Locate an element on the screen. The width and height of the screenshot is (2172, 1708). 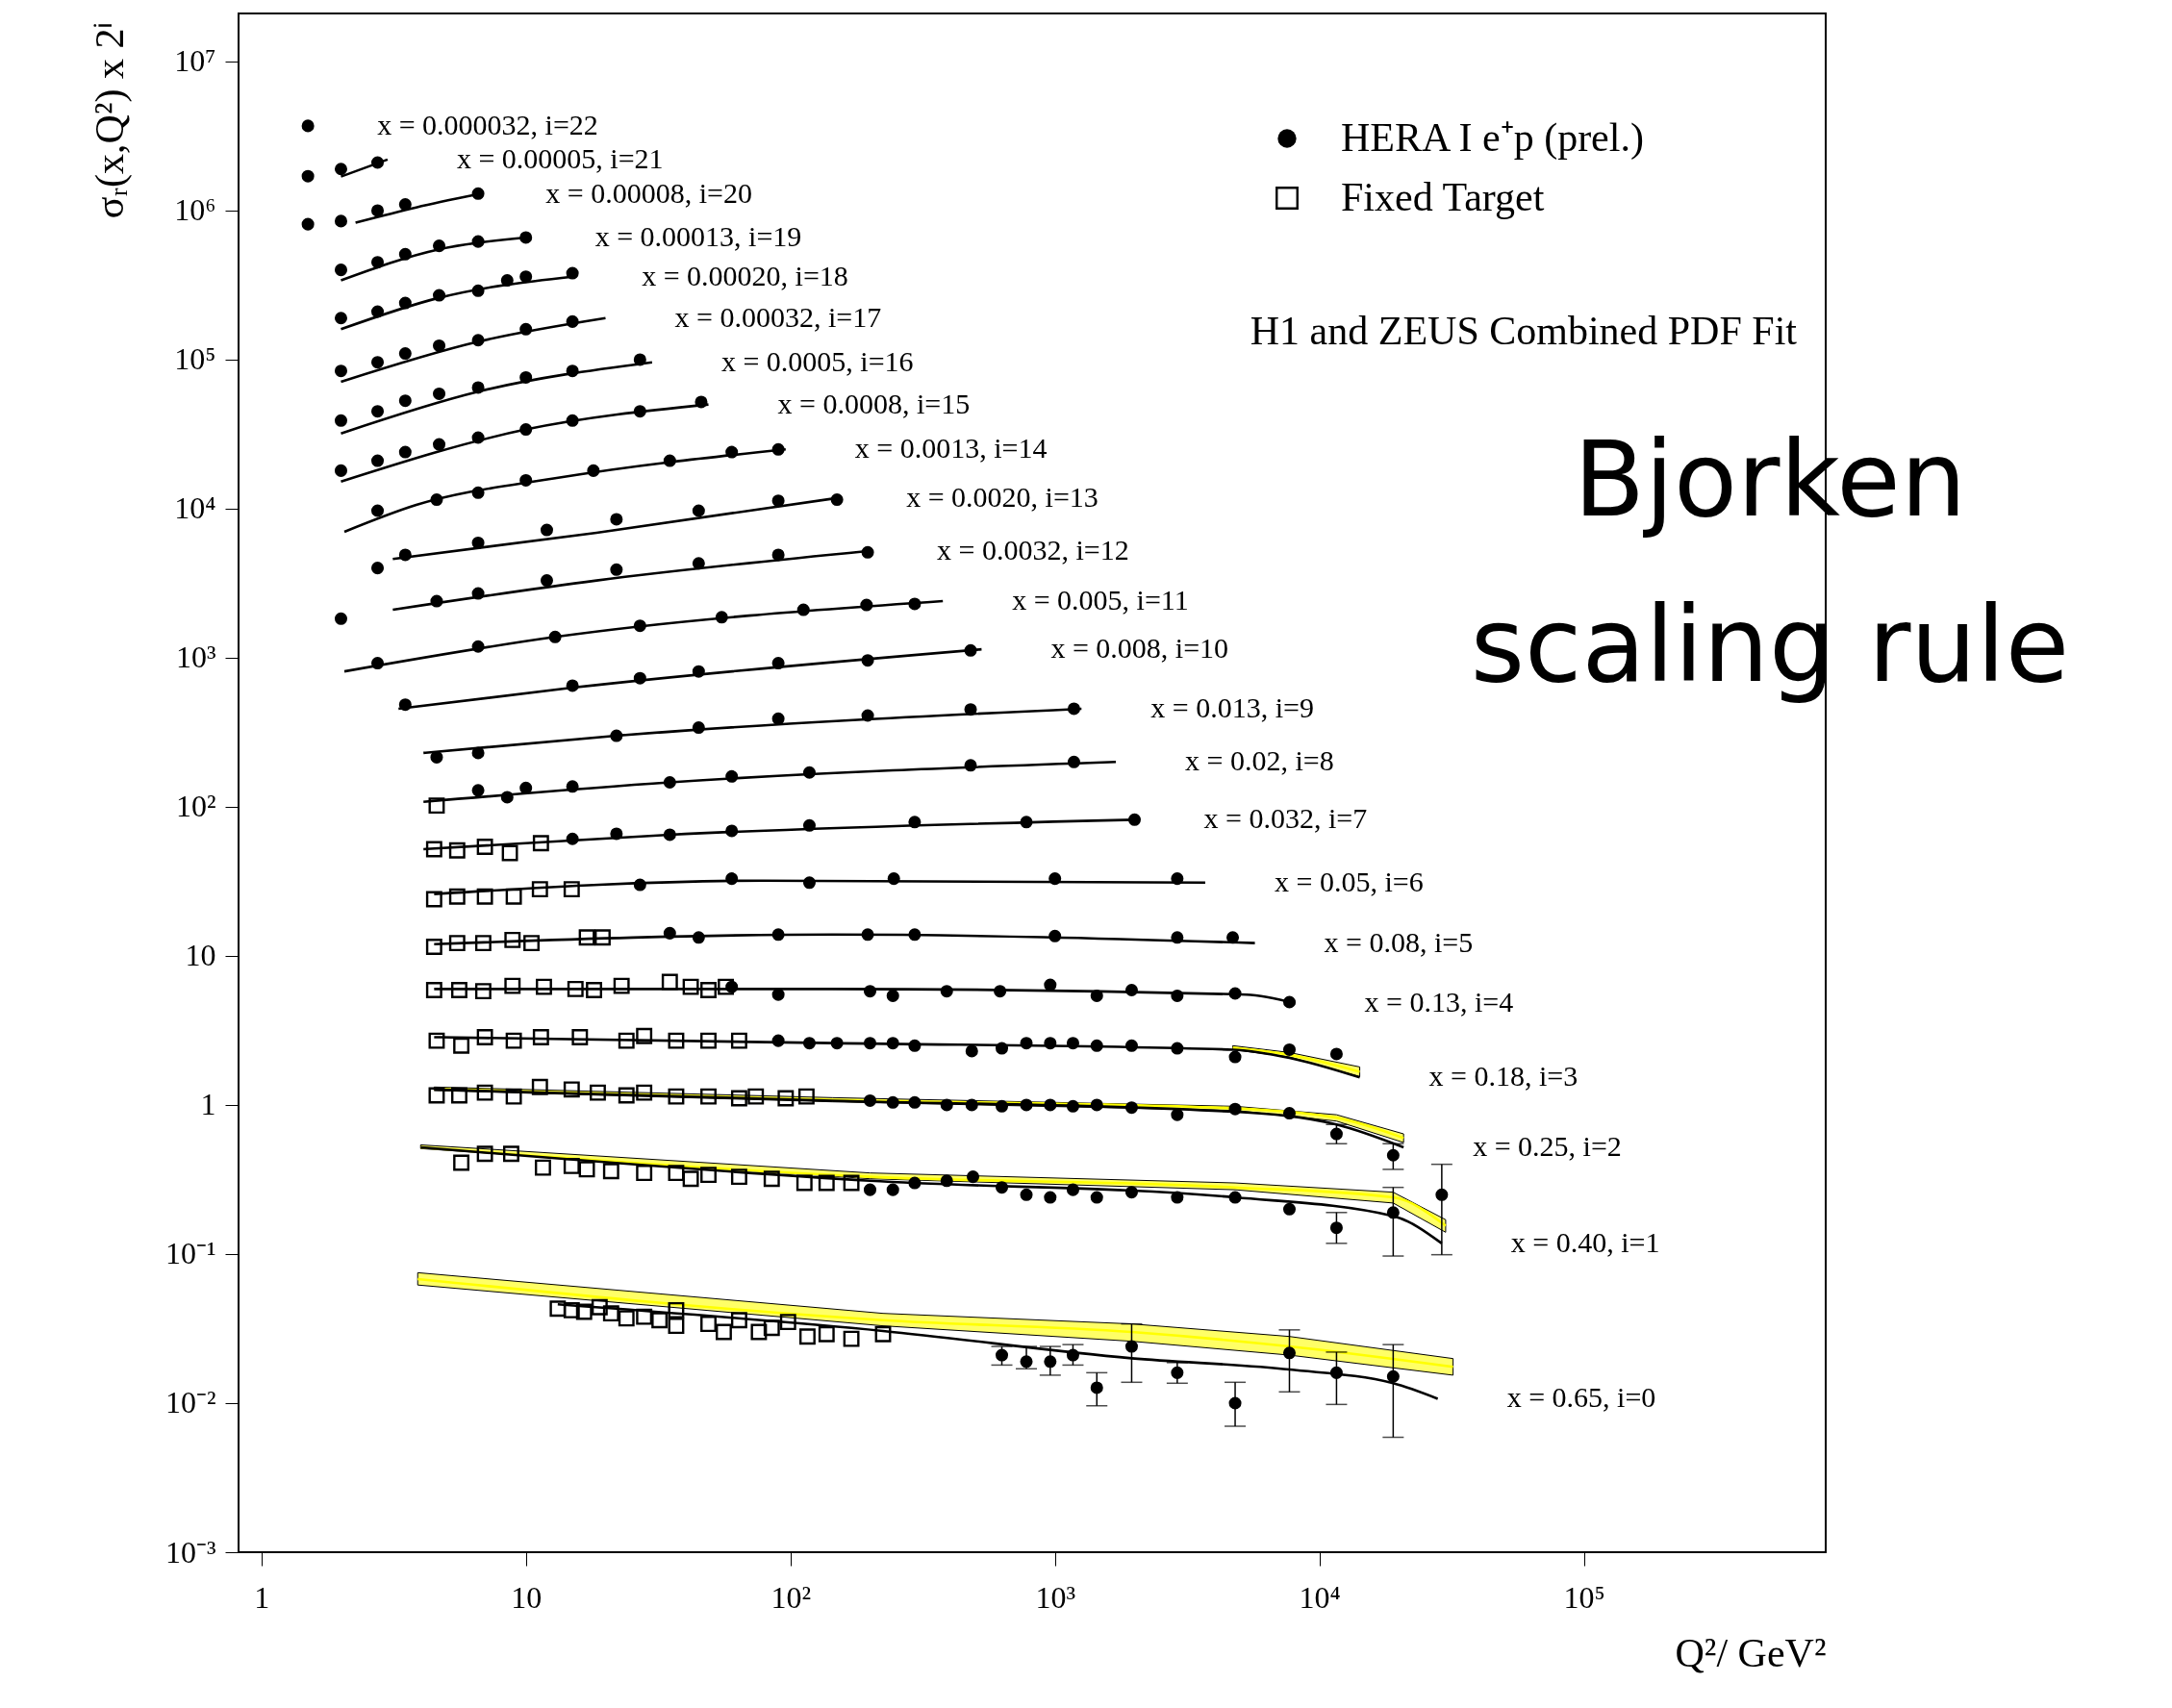
x-tick-label: 10 is located at coordinates (527, 1597).